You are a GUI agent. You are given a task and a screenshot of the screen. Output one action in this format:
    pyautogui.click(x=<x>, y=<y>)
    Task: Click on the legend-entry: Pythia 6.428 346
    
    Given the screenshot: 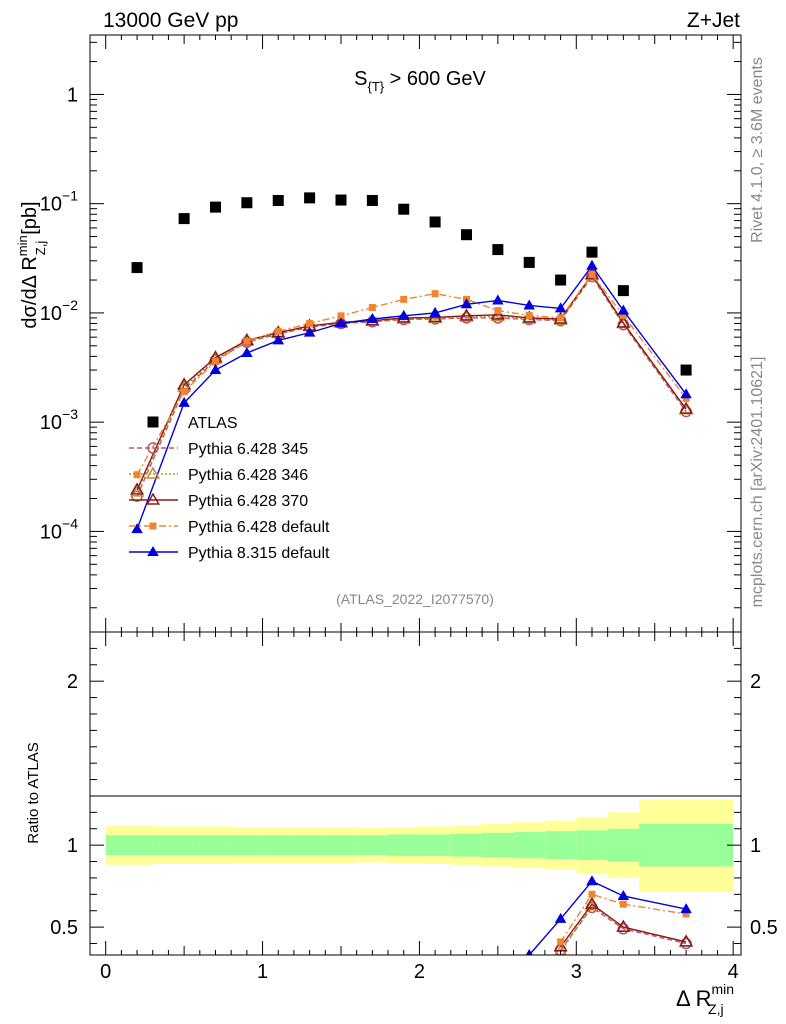 What is the action you would take?
    pyautogui.click(x=218, y=475)
    